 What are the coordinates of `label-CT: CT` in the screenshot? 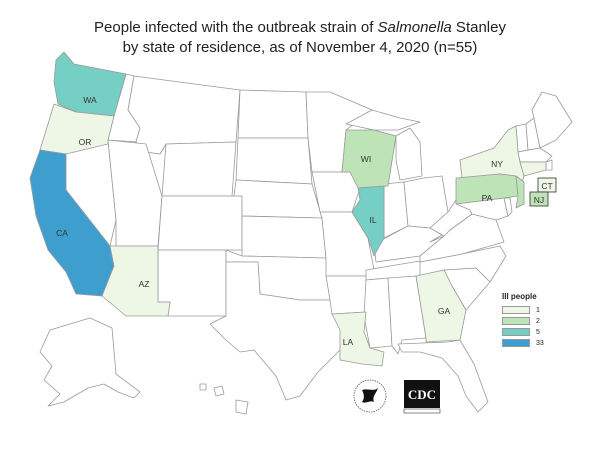 It's located at (546, 186).